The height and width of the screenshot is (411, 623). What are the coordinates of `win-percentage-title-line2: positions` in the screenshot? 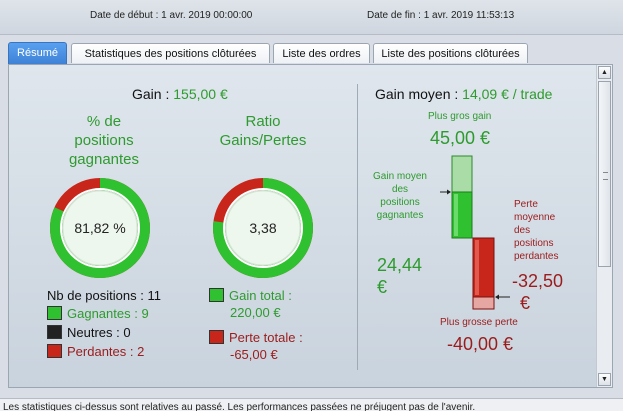 It's located at (104, 140).